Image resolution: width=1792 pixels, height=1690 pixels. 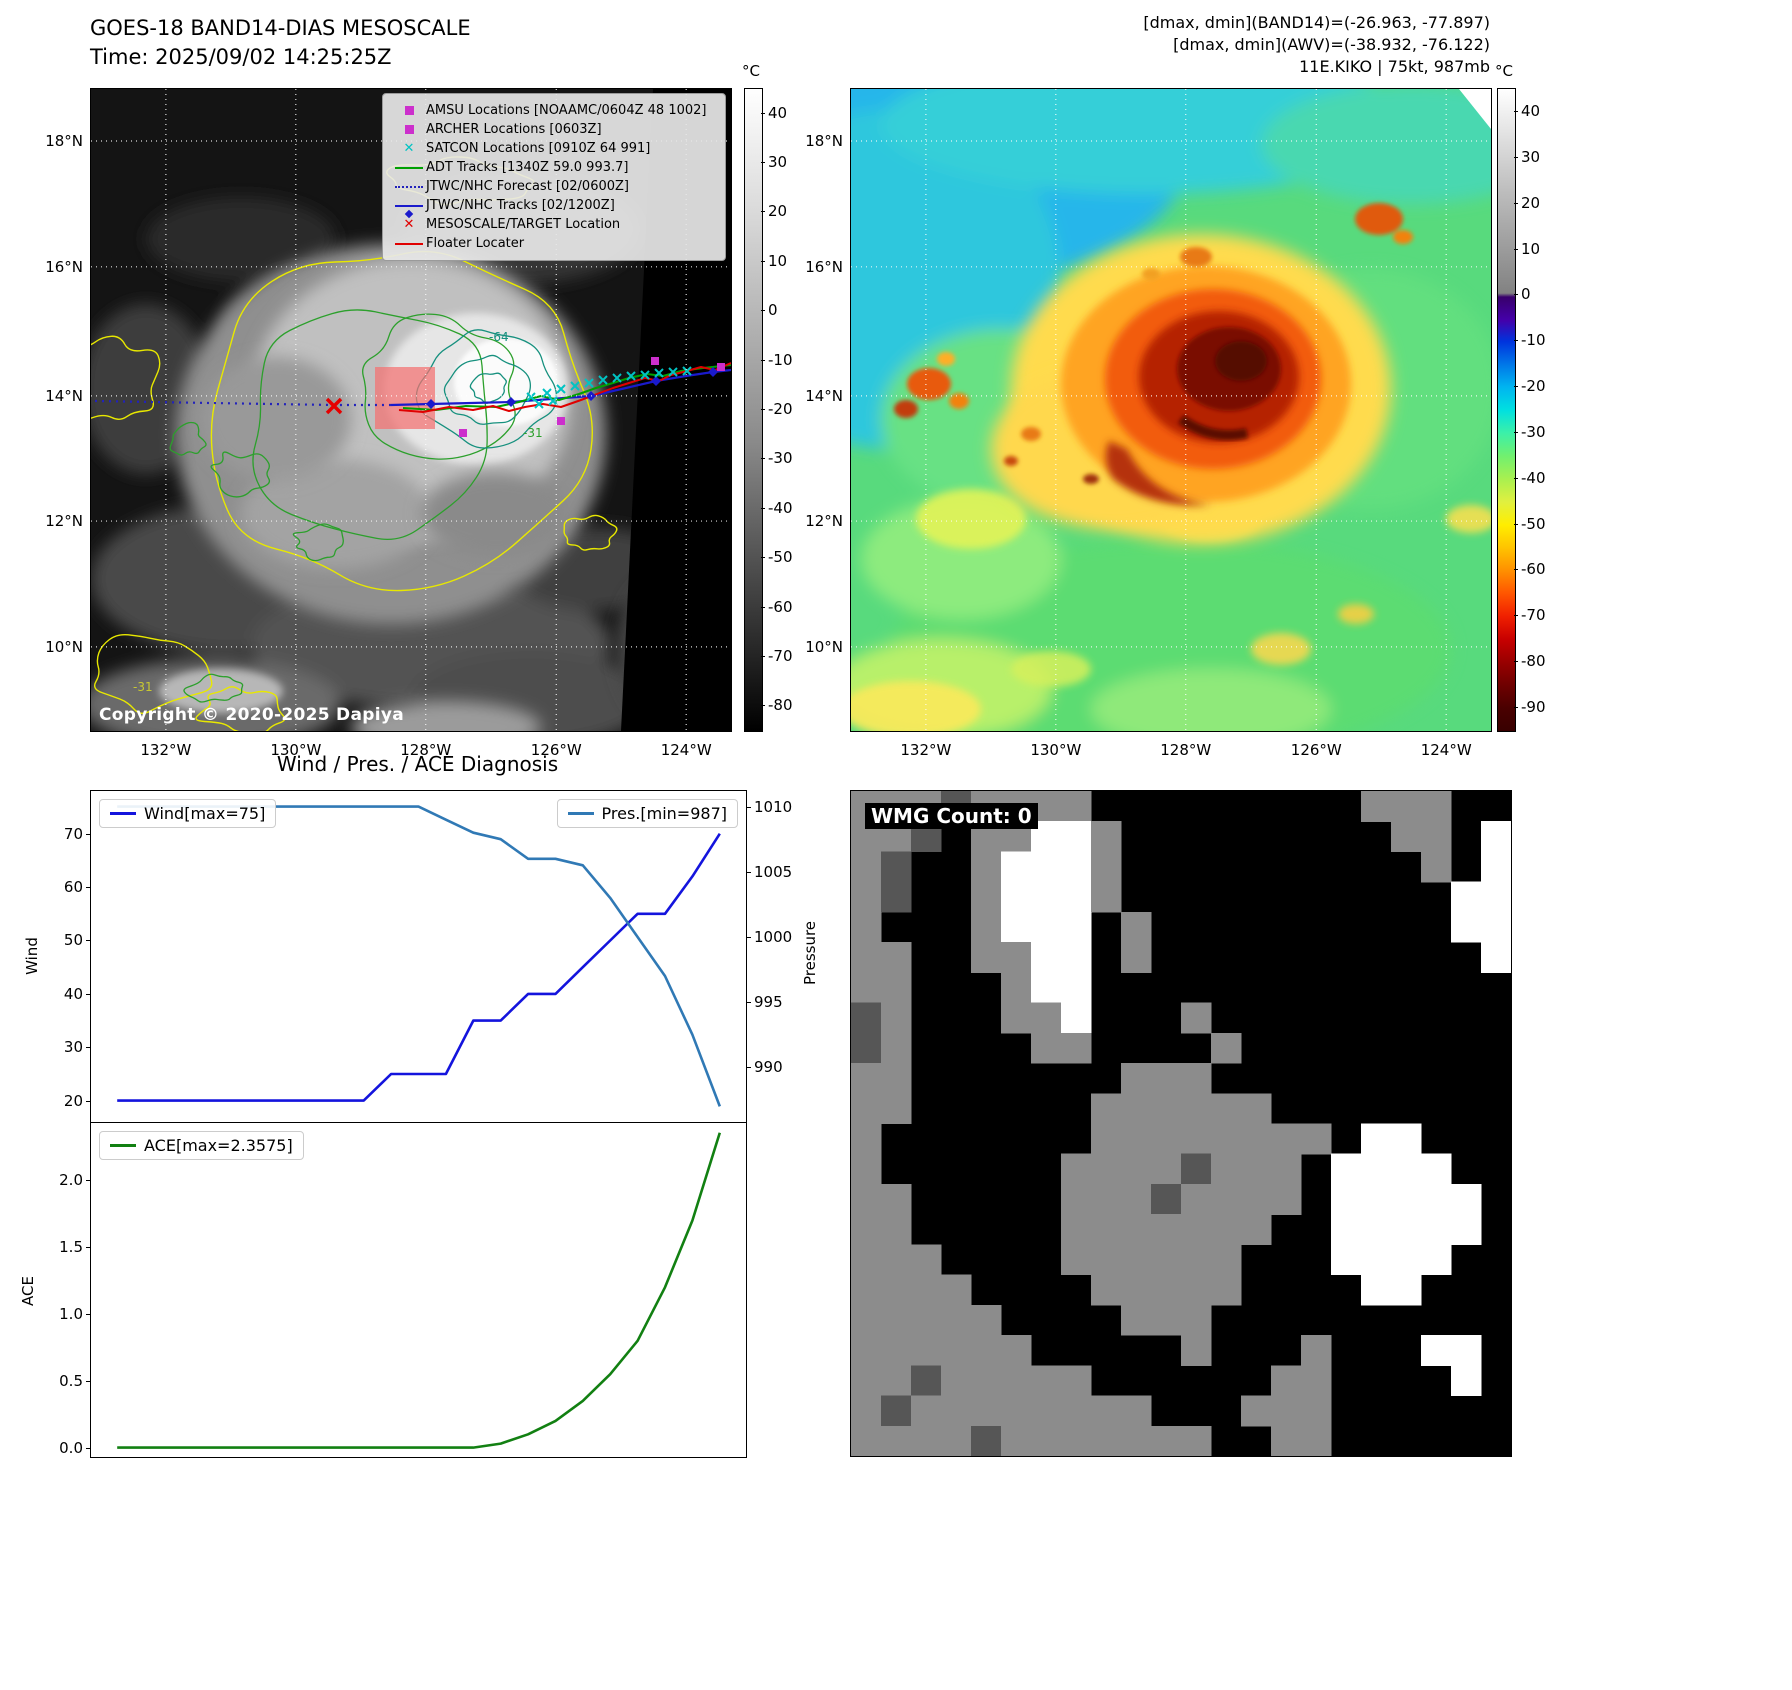 What do you see at coordinates (1475, 109) in the screenshot?
I see `scan-edge-nodata` at bounding box center [1475, 109].